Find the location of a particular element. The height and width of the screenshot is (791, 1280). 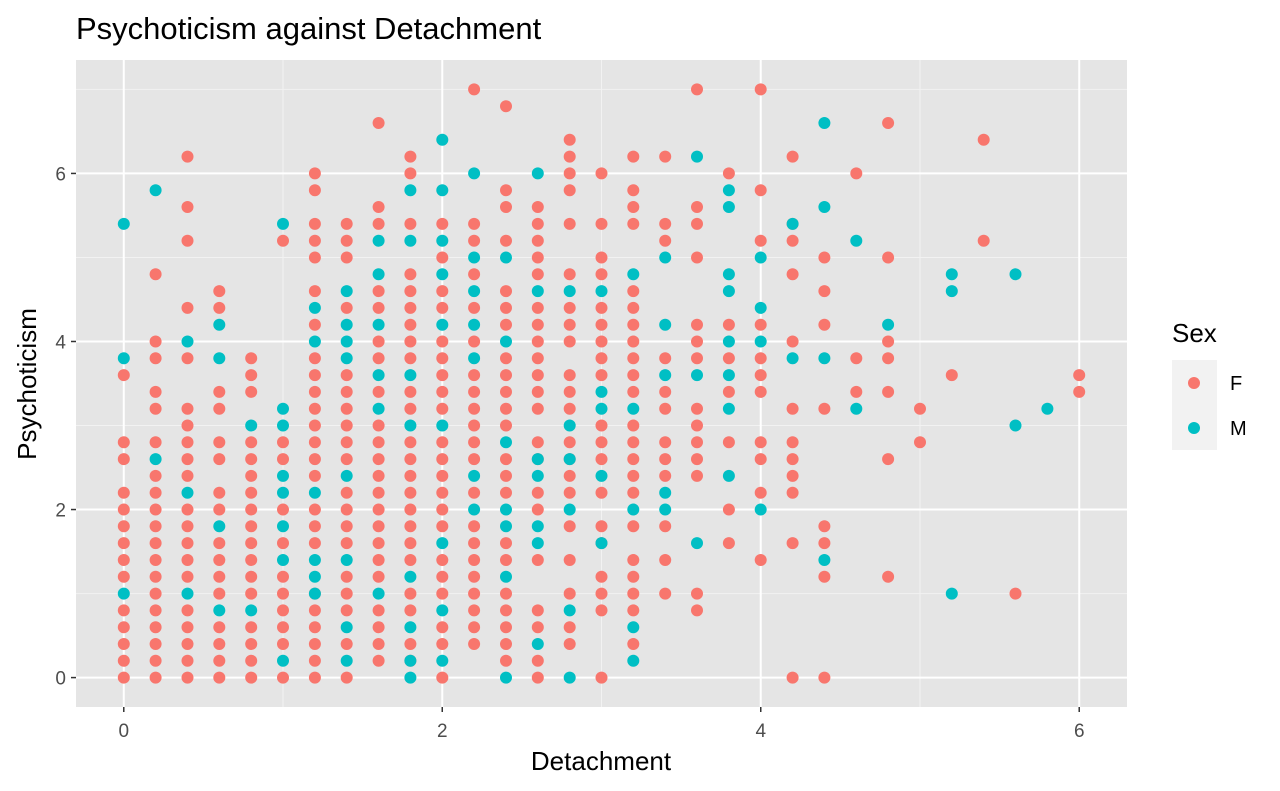

y-tick-label: 6 is located at coordinates (60, 174).